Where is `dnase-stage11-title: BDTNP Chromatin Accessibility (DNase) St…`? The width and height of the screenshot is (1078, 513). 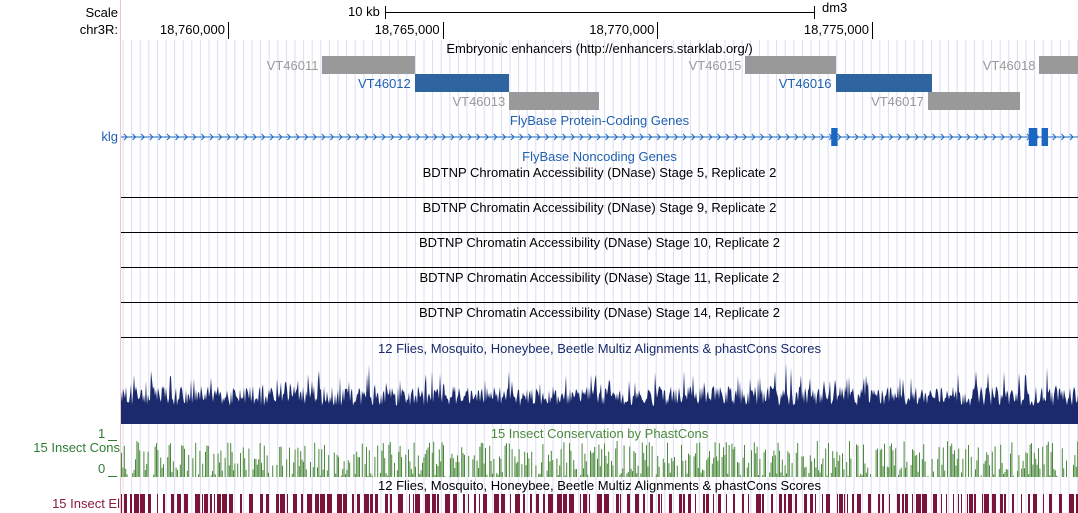 dnase-stage11-title: BDTNP Chromatin Accessibility (DNase) St… is located at coordinates (599, 277).